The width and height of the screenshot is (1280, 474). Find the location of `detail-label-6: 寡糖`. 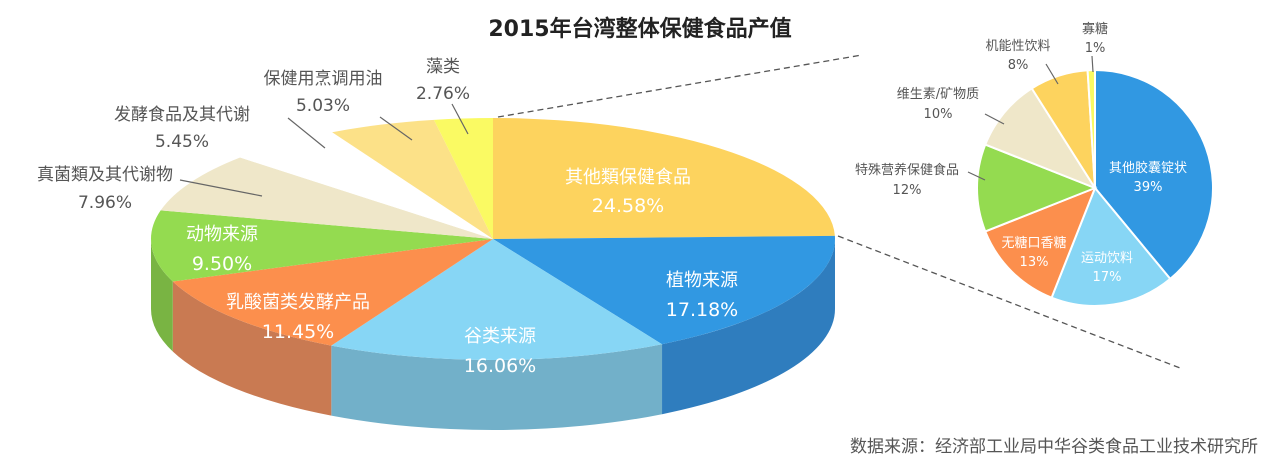

detail-label-6: 寡糖 is located at coordinates (1095, 29).